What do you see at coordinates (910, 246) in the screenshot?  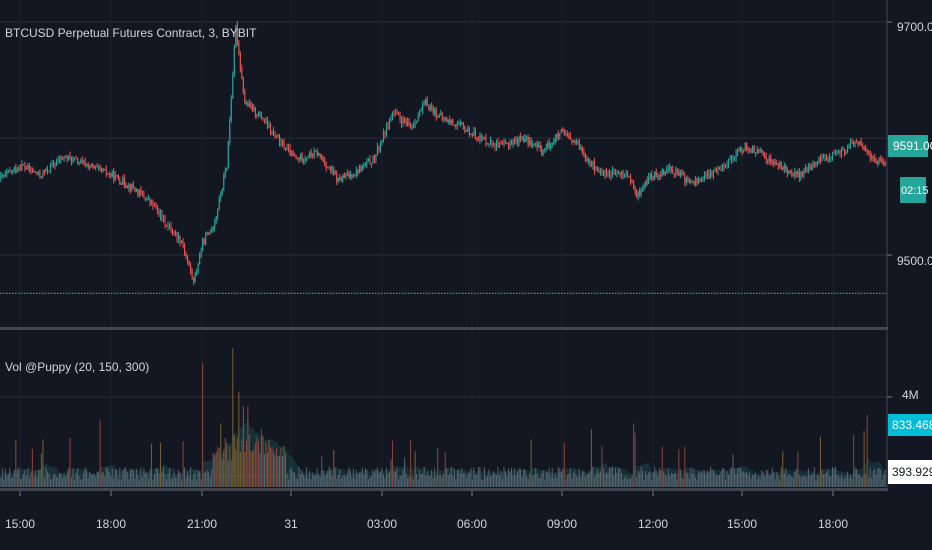 I see `price-axis` at bounding box center [910, 246].